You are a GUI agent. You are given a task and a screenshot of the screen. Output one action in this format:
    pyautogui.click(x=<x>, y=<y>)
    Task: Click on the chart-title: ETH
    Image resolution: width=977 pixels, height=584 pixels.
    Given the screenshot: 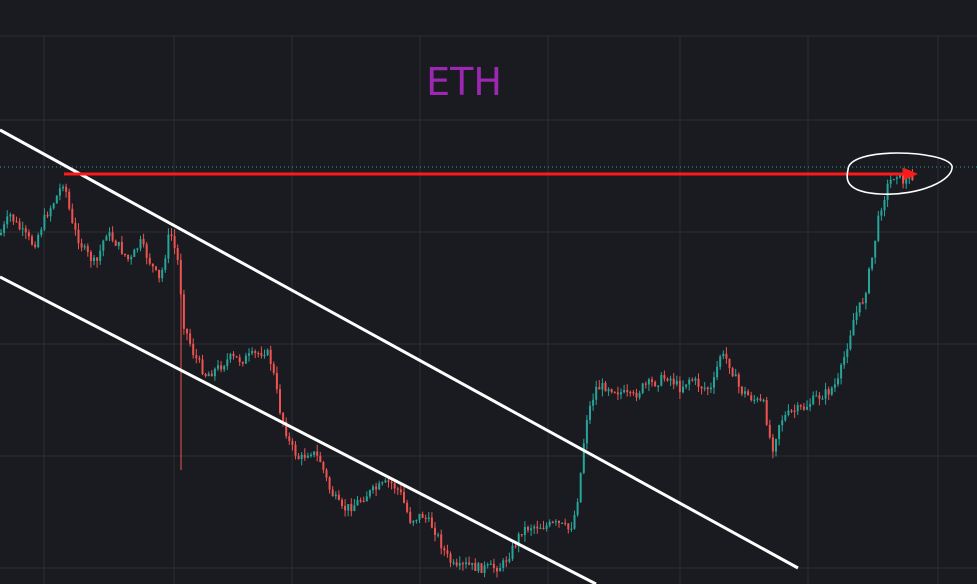 What is the action you would take?
    pyautogui.click(x=464, y=82)
    